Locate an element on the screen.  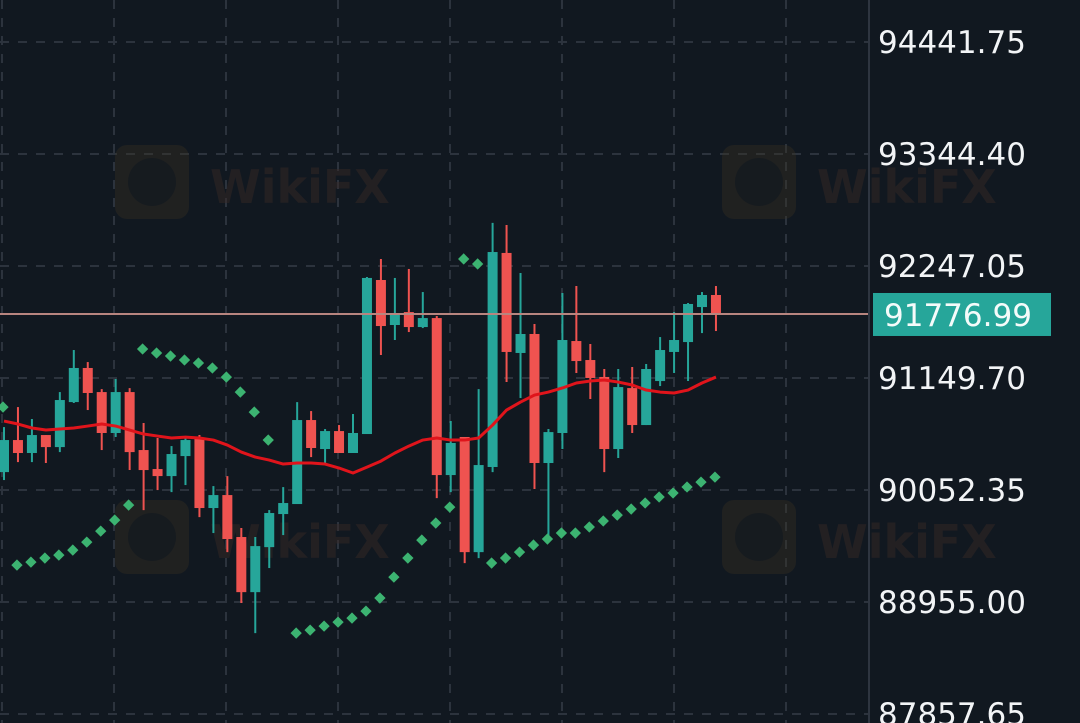
watermark-logo: WikiFX is located at coordinates (859, 182).